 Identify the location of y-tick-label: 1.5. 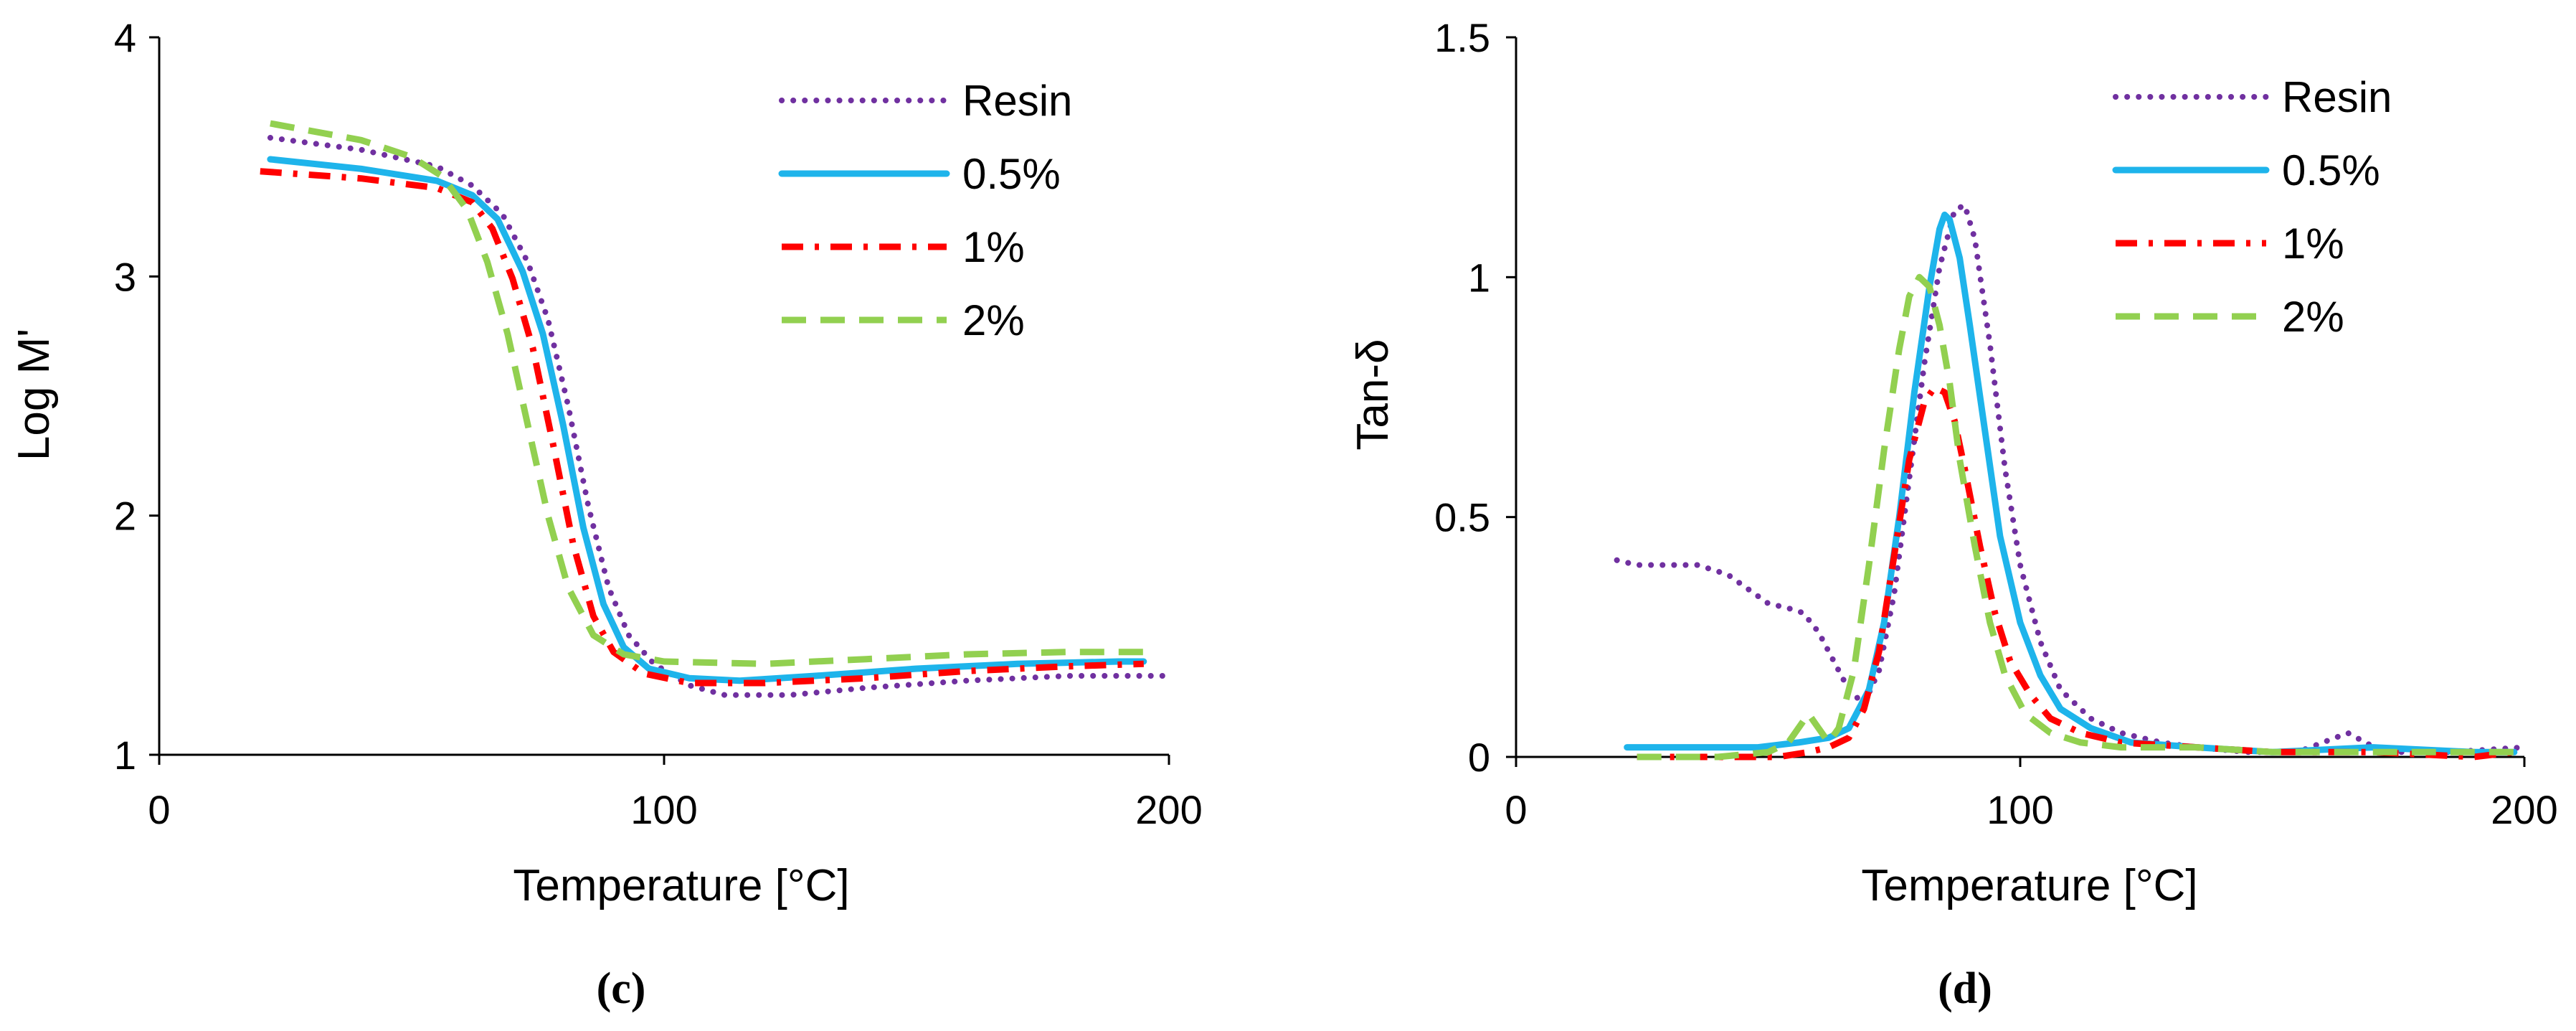
(1462, 37).